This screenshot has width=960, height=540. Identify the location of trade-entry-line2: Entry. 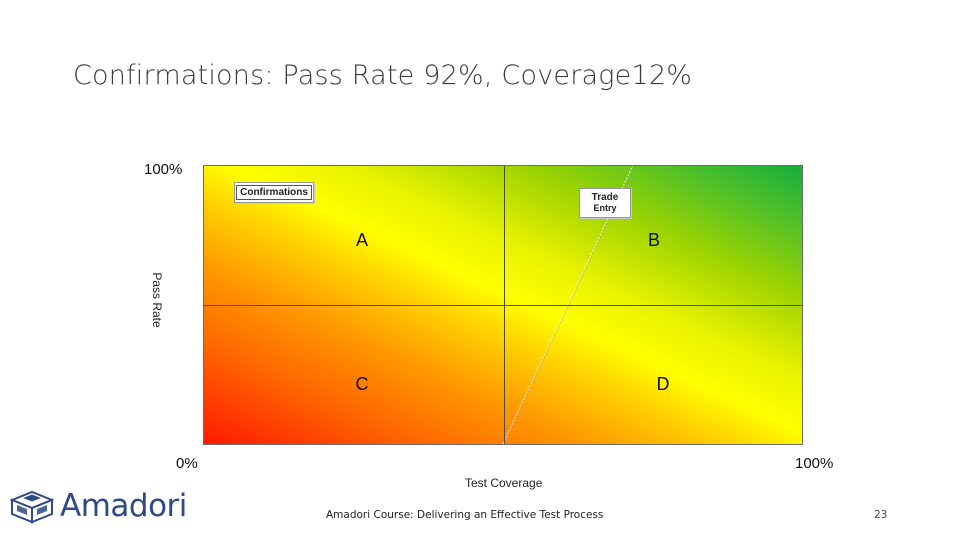
(605, 208).